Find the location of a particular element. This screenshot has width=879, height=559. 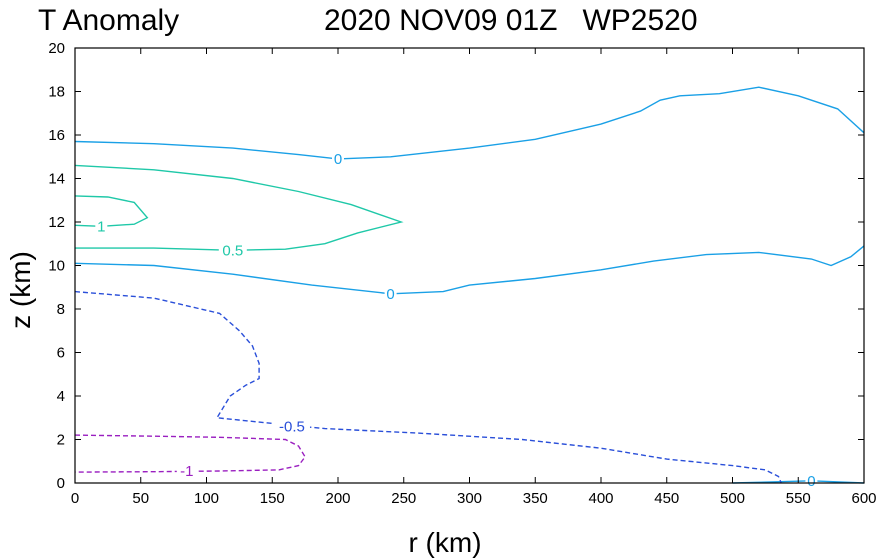

x-tick-label-4: 200 is located at coordinates (337, 498).